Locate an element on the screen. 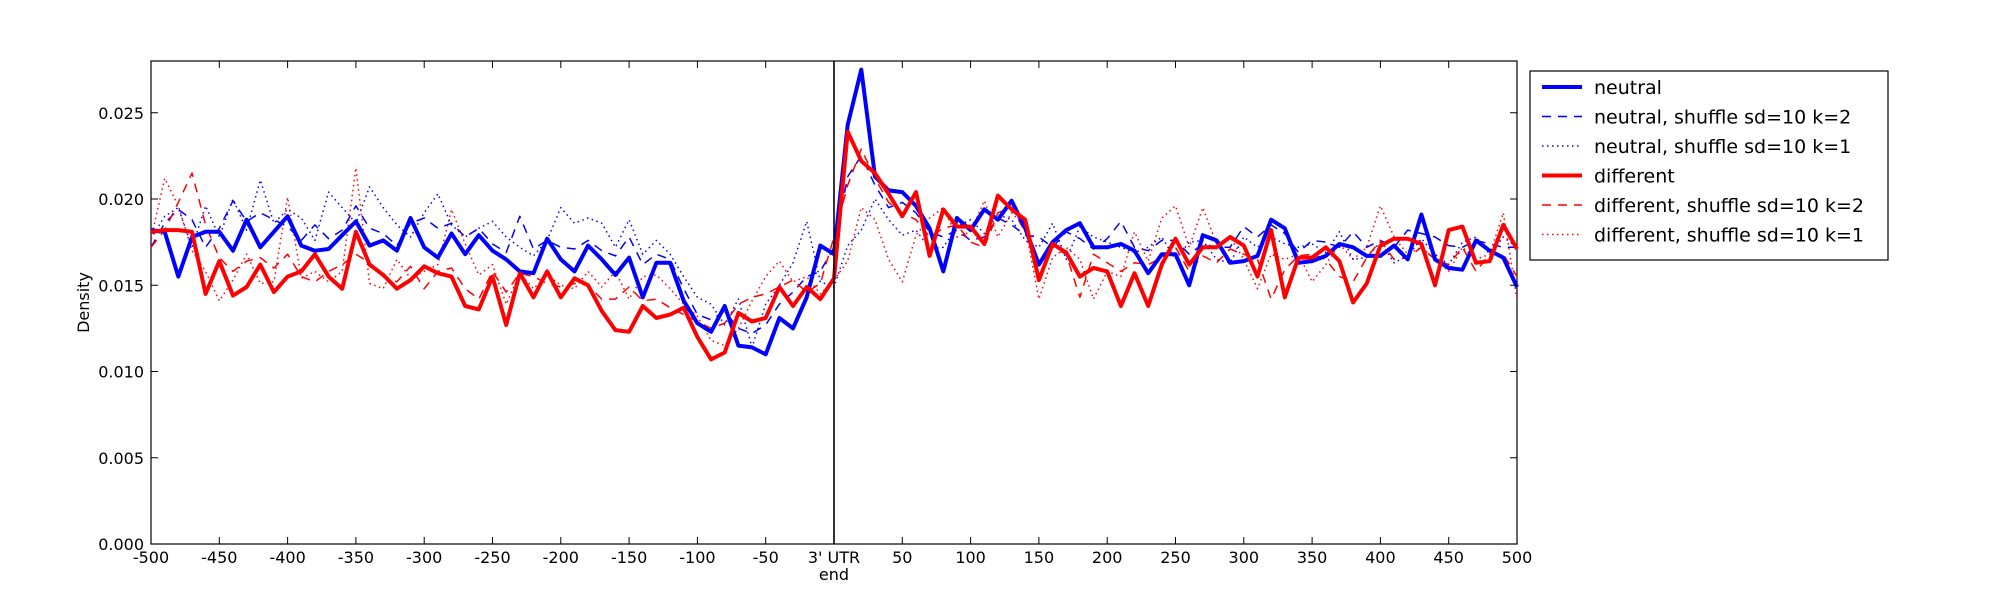 This screenshot has width=2000, height=600. legend-label: different is located at coordinates (1634, 177).